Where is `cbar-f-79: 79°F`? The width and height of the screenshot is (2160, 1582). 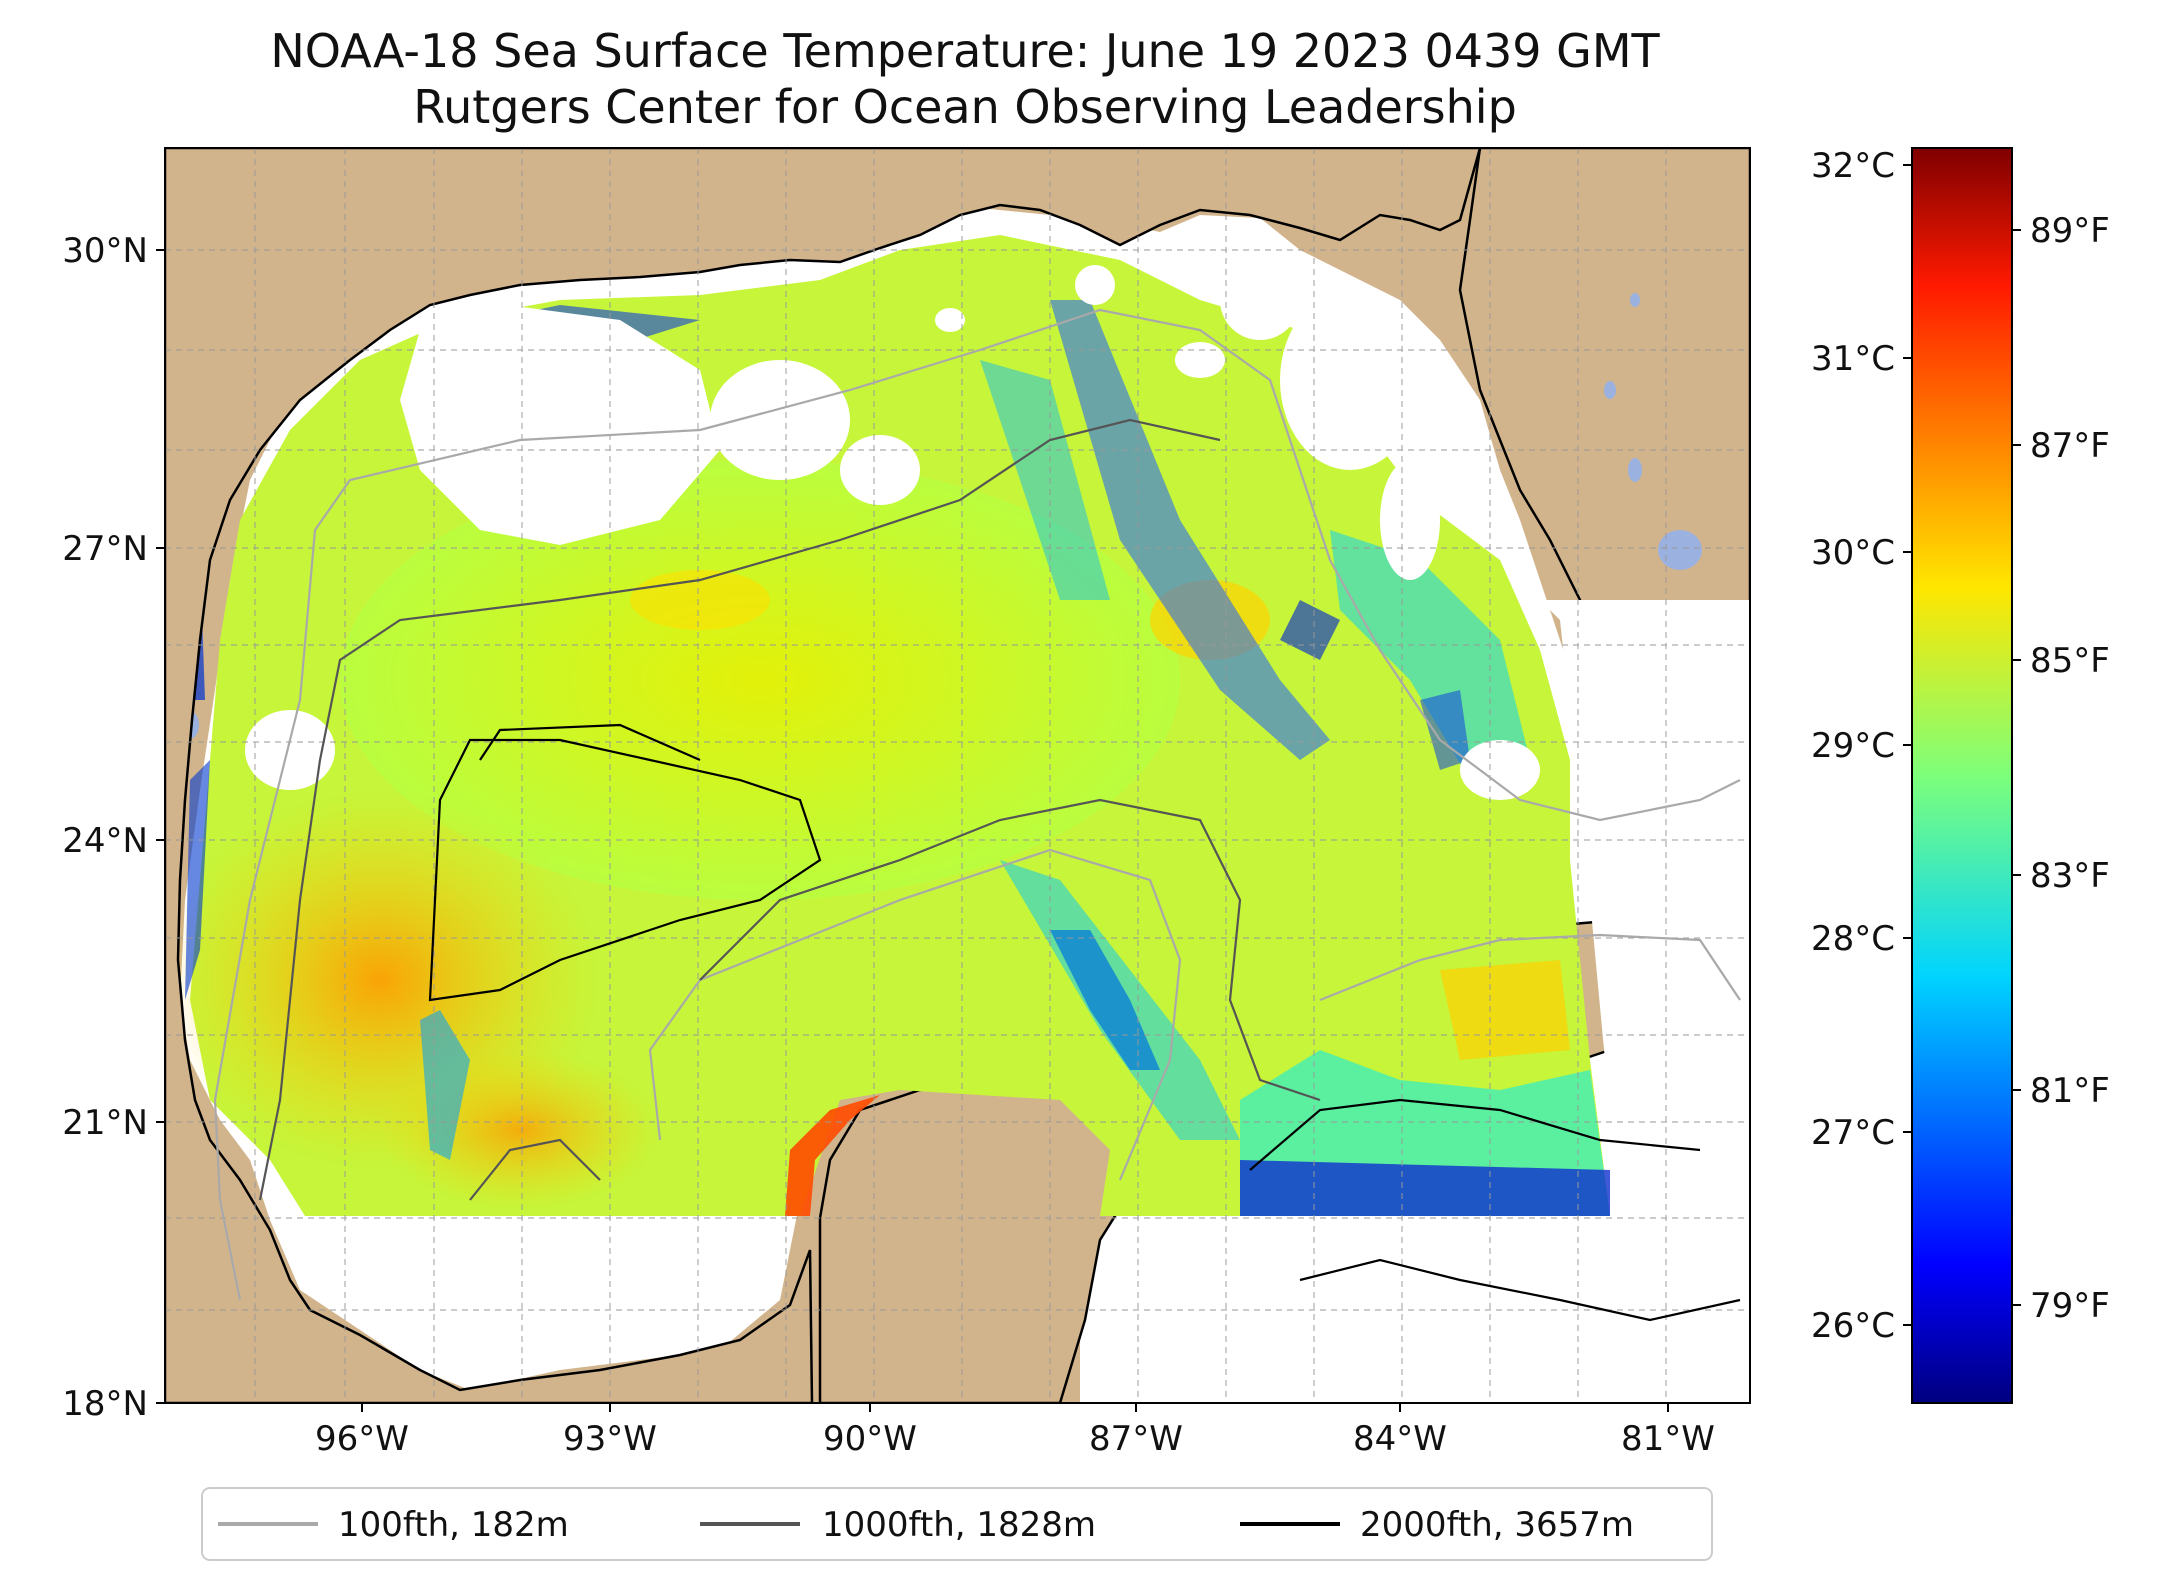 cbar-f-79: 79°F is located at coordinates (2070, 1306).